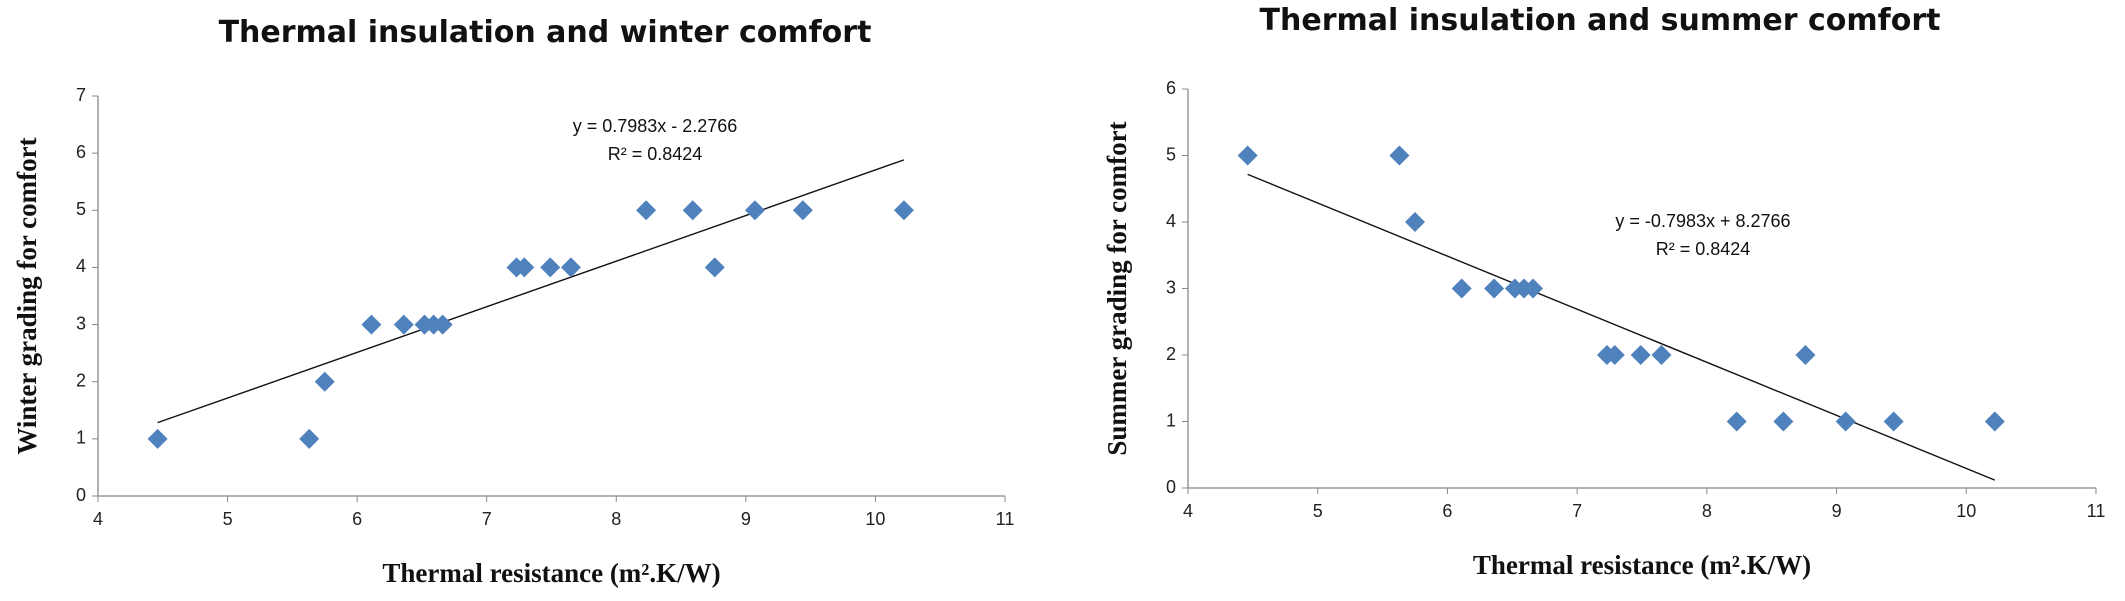  Describe the element at coordinates (655, 126) in the screenshot. I see `trend-equation: y = 0.7983x - 2.2766` at that location.